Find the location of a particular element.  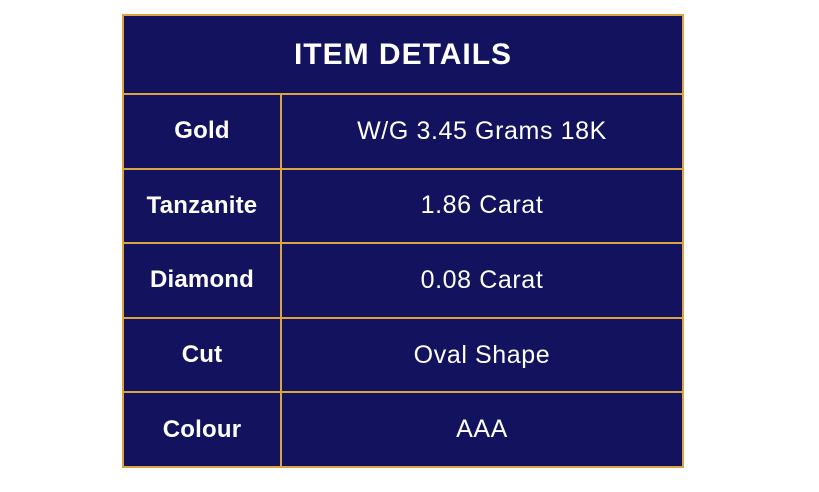

table-title: ITEM DETAILS is located at coordinates (403, 54).